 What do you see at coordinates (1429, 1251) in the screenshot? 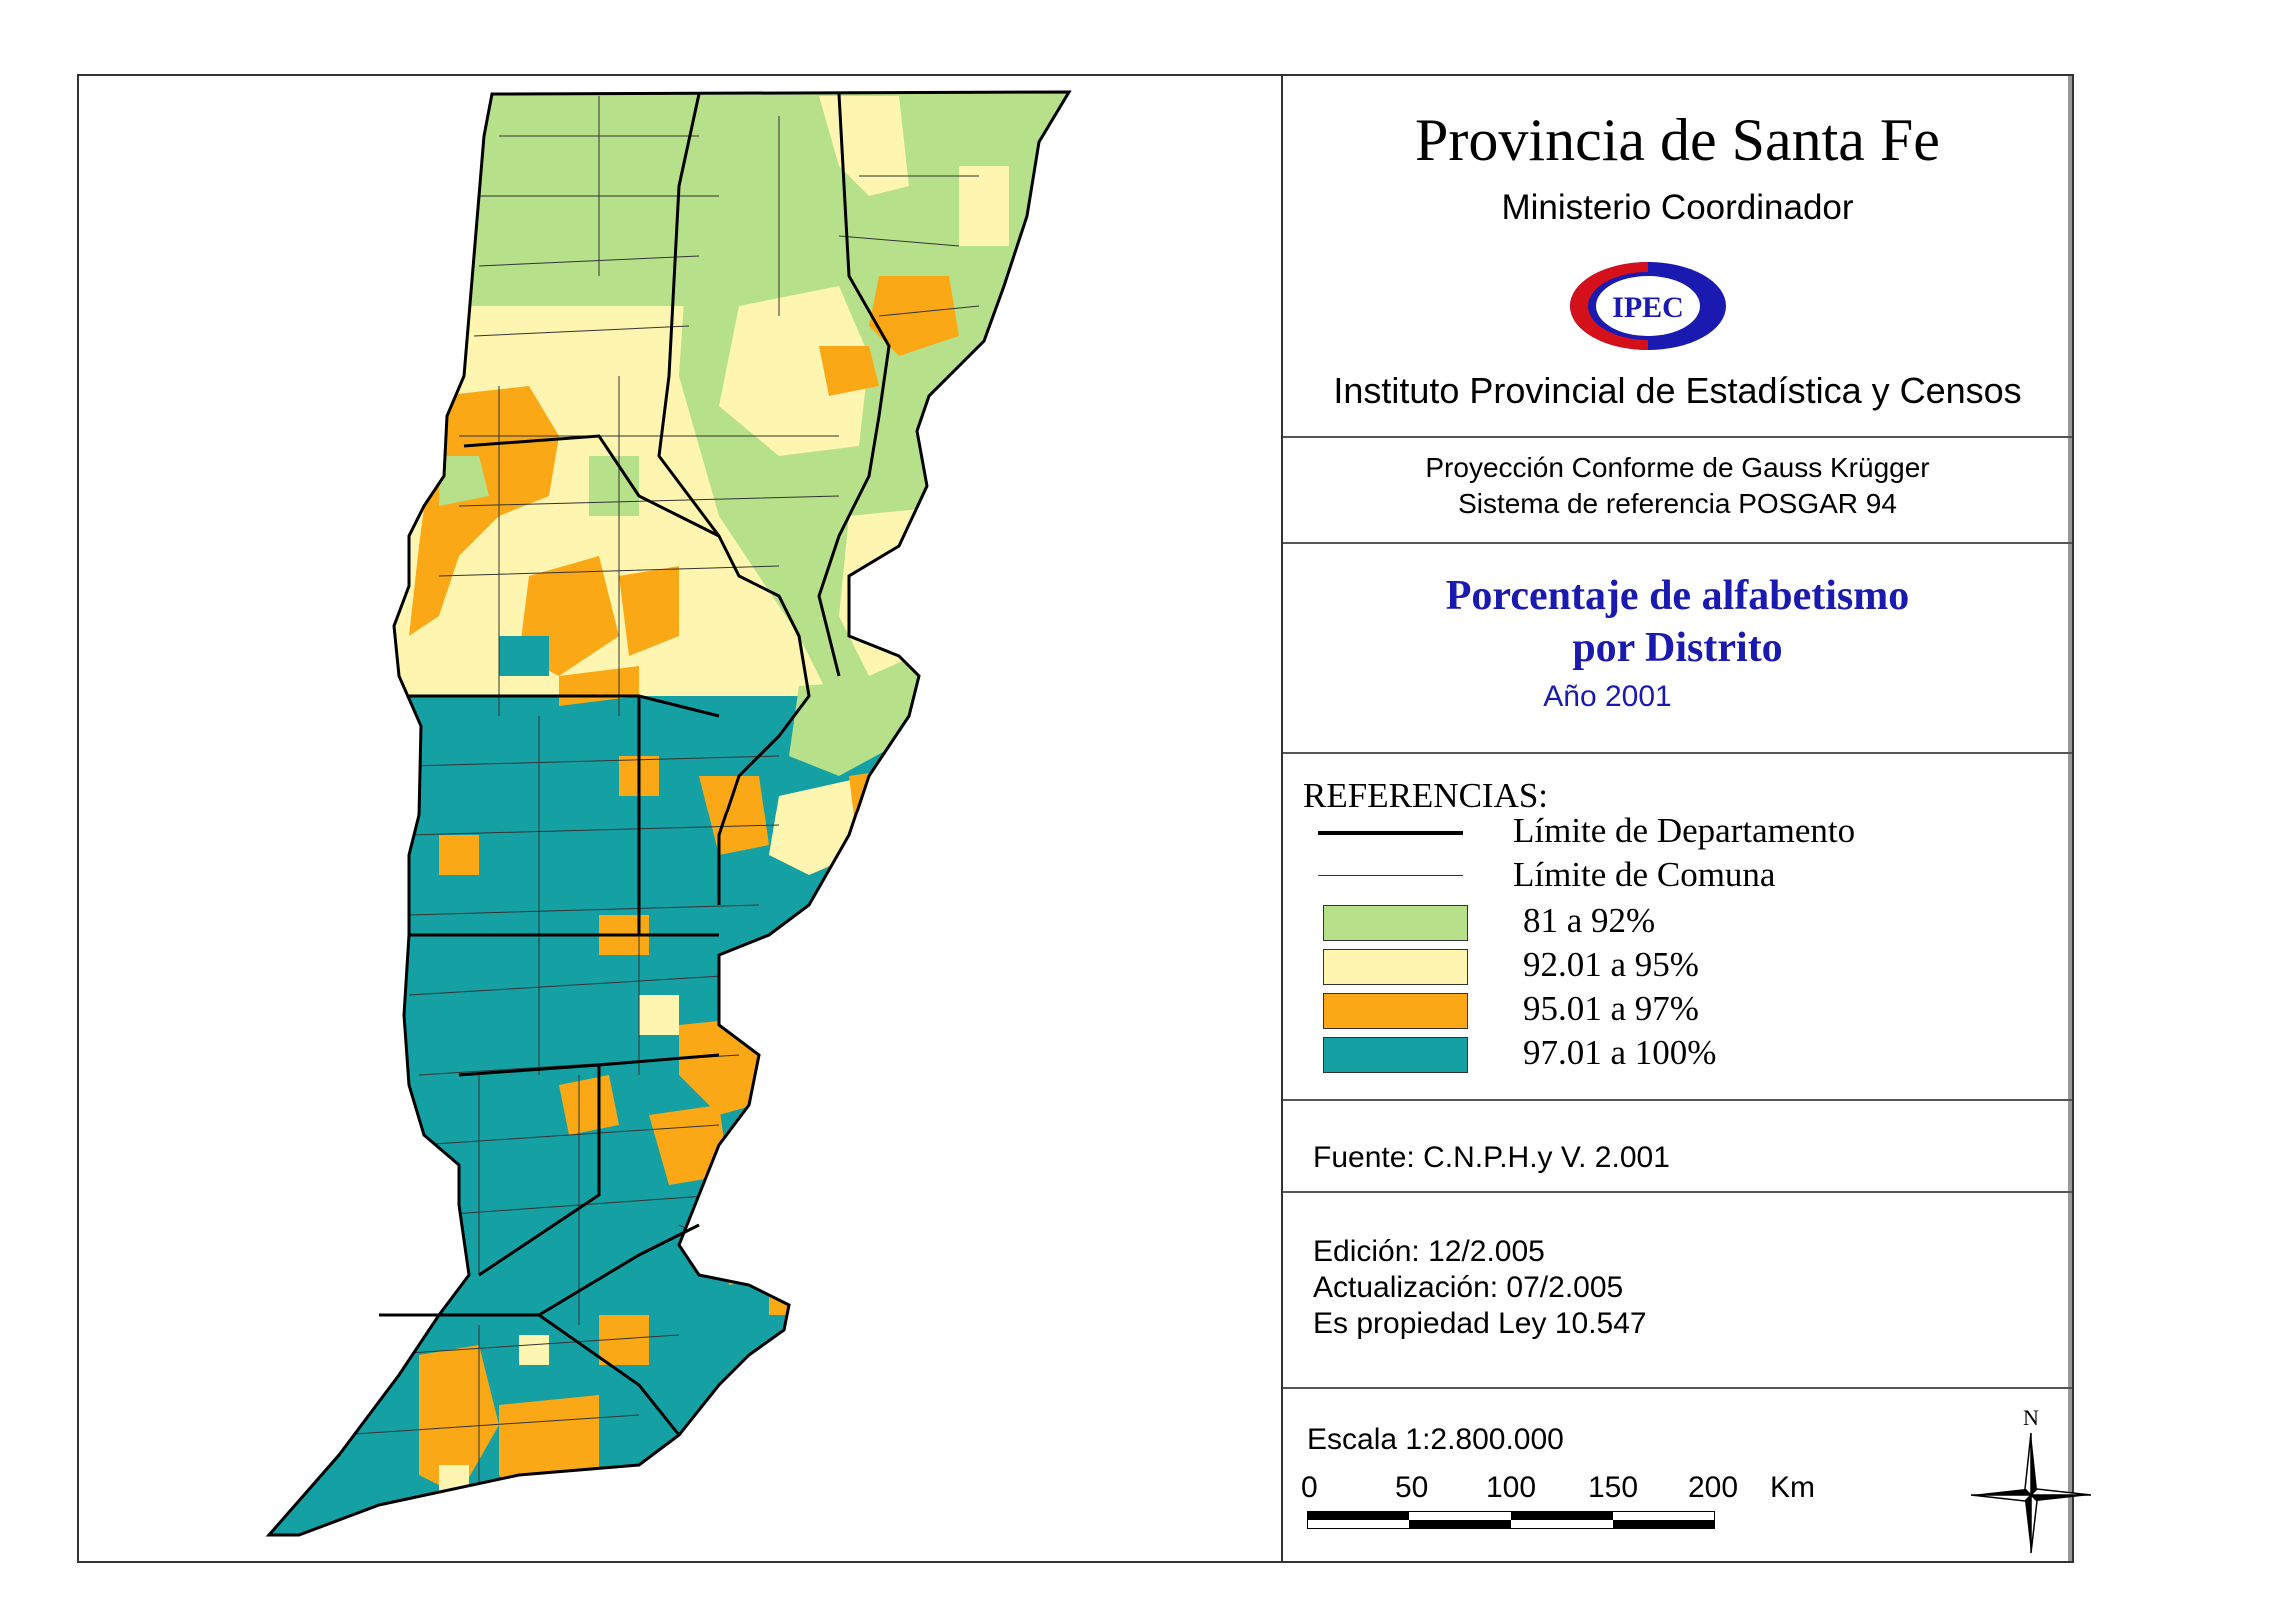
I see `edition-date: Edición: 12/2.005` at bounding box center [1429, 1251].